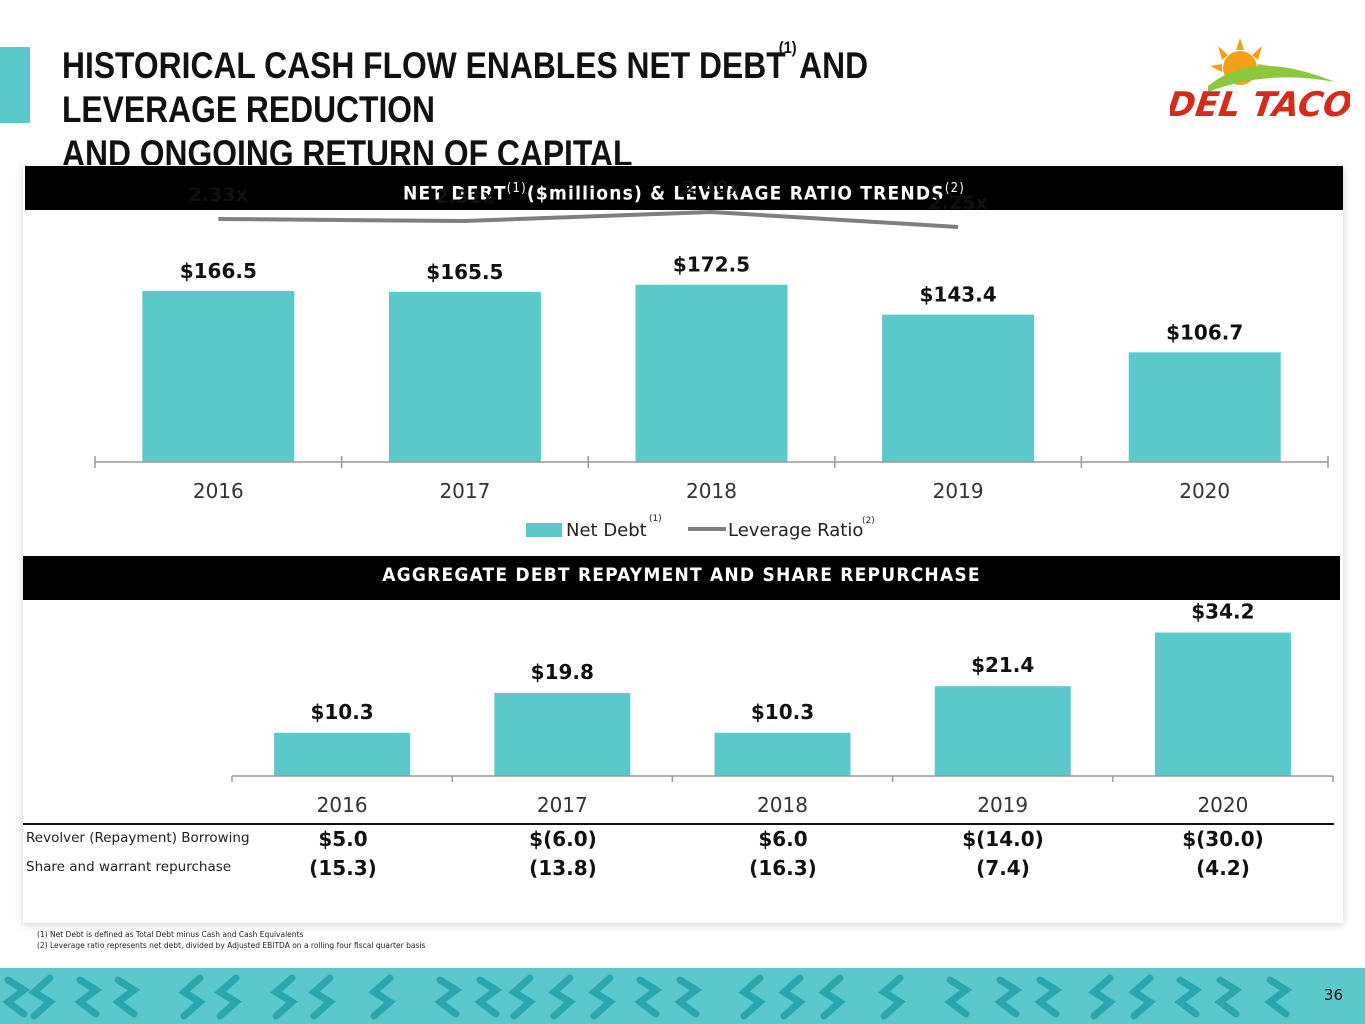 Image resolution: width=1365 pixels, height=1024 pixels. I want to click on footer-band, so click(682, 996).